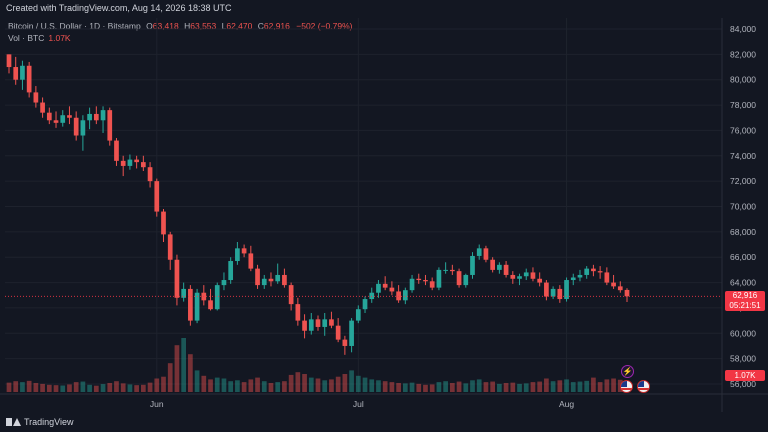 The image size is (768, 432). What do you see at coordinates (203, 26) in the screenshot?
I see `high-value: 63,553` at bounding box center [203, 26].